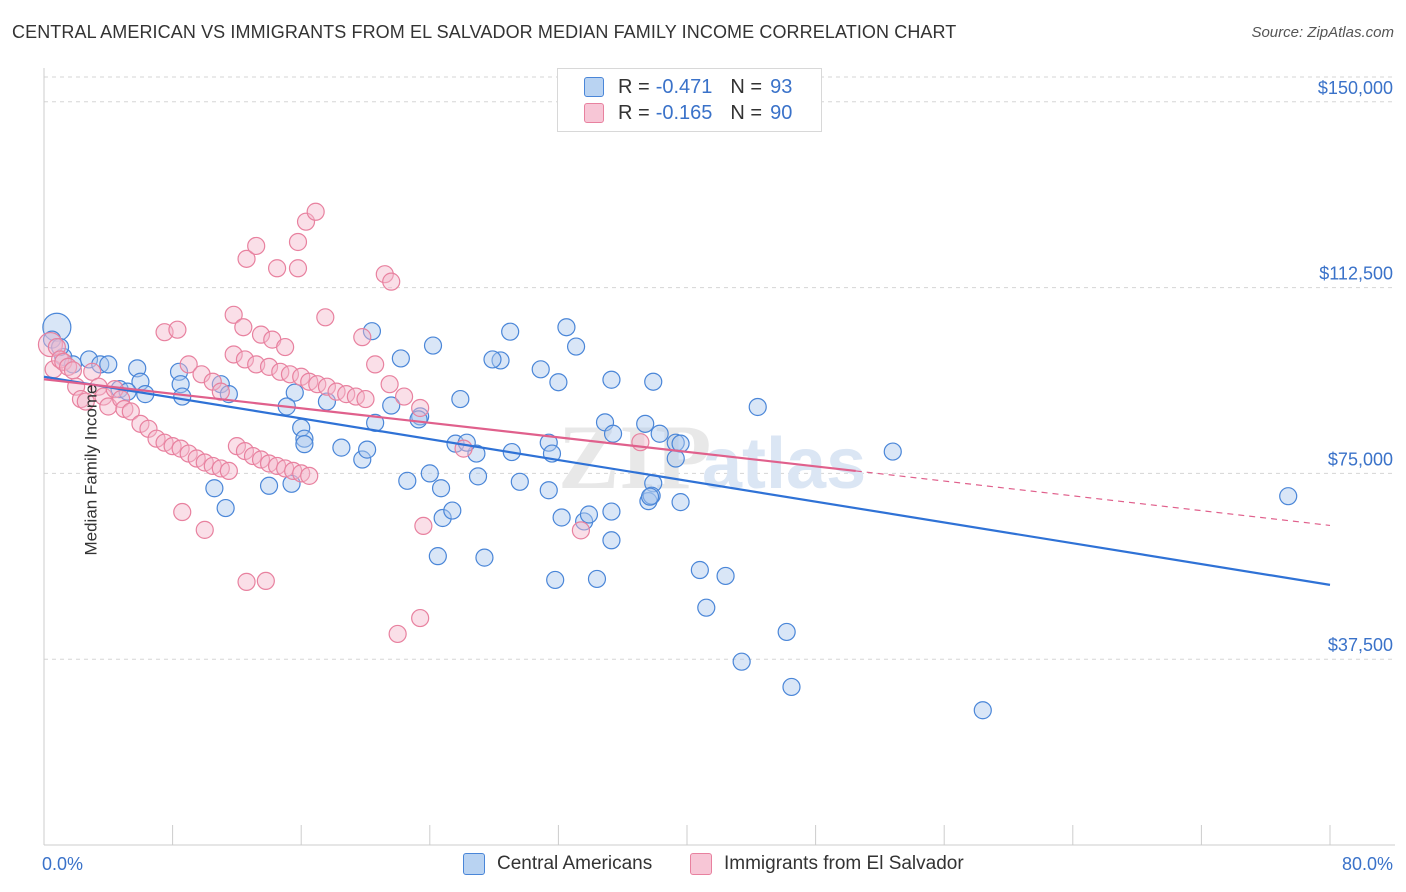 The width and height of the screenshot is (1406, 892). What do you see at coordinates (684, 86) in the screenshot?
I see `legend-r-value: -0.471` at bounding box center [684, 86].